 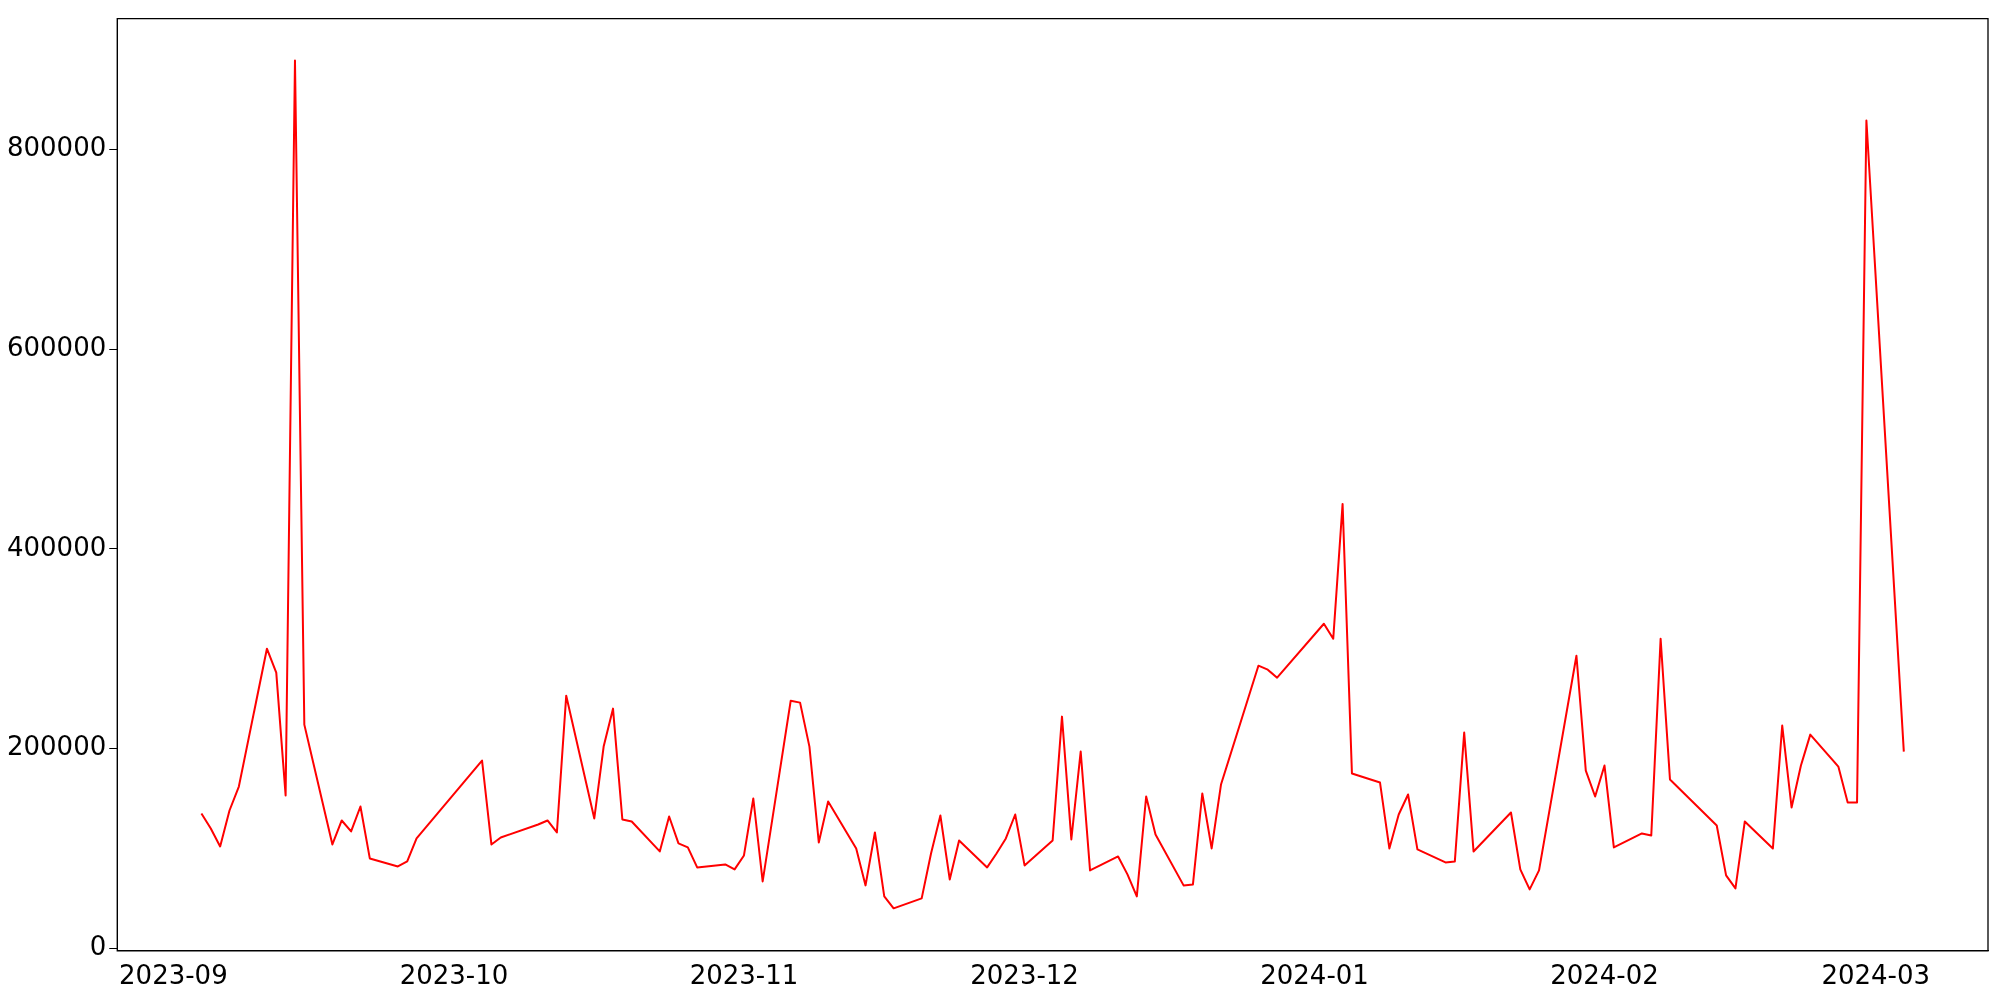 I want to click on y-tick-label: 800000, so click(x=56, y=147).